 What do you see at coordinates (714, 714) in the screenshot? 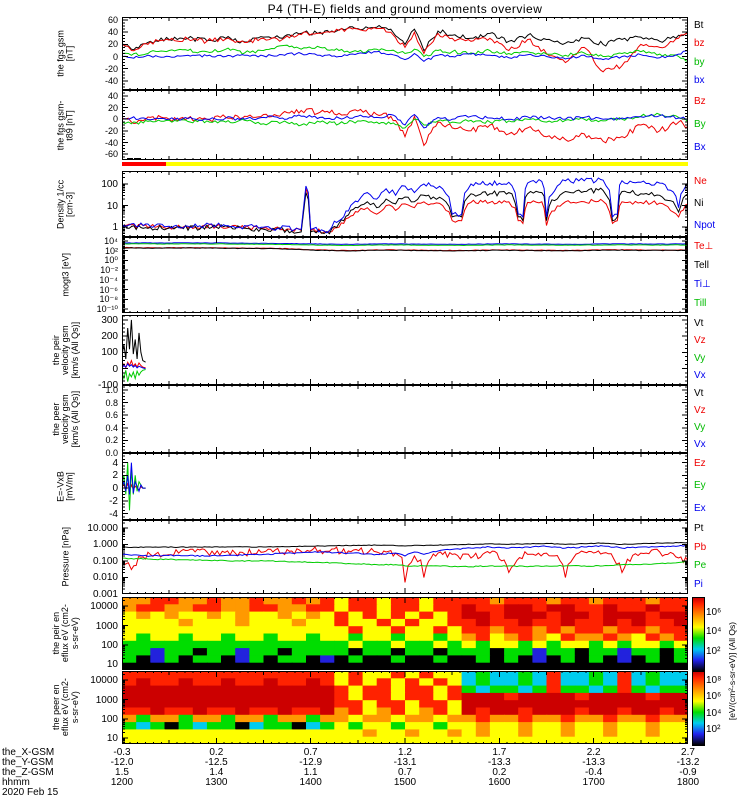
I see `colorbar-tick: 10⁴` at bounding box center [714, 714].